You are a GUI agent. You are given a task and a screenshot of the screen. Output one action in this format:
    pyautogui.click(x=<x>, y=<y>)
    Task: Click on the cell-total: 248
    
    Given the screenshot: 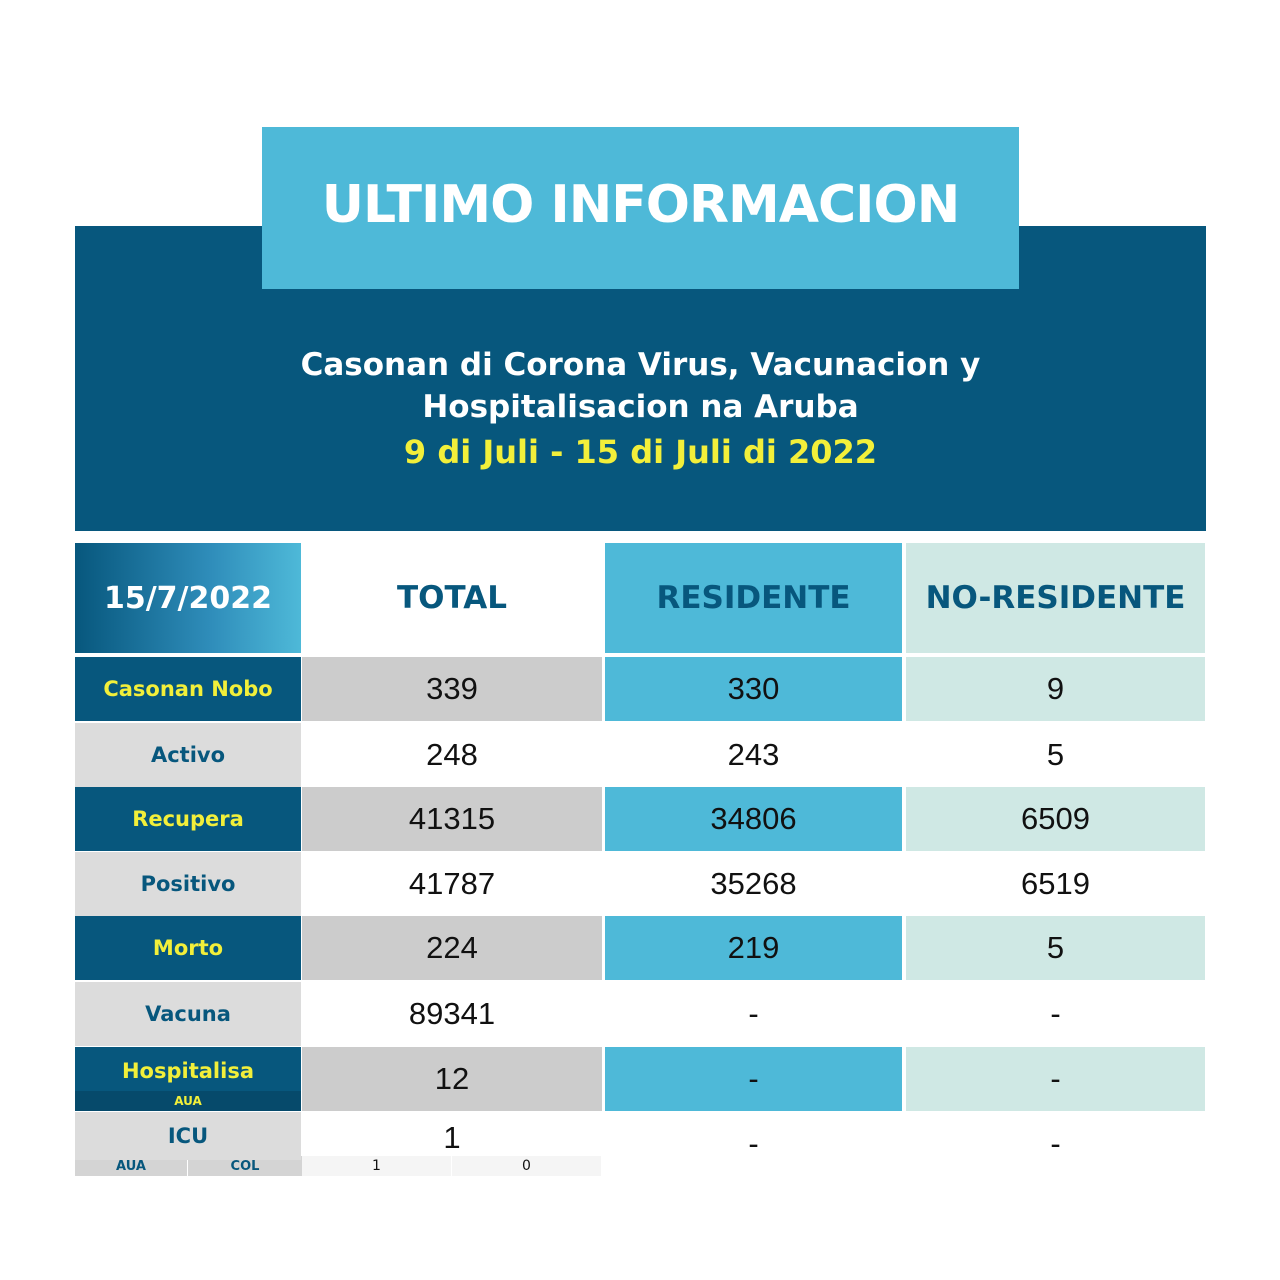 What is the action you would take?
    pyautogui.click(x=452, y=755)
    